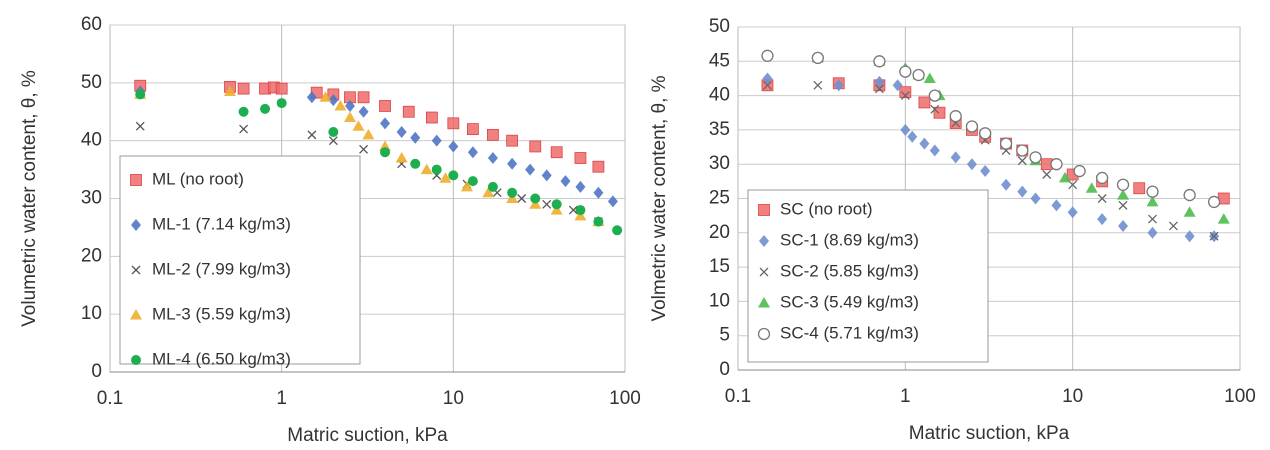 The height and width of the screenshot is (450, 1270). I want to click on legend-label: ML (no root), so click(198, 178).